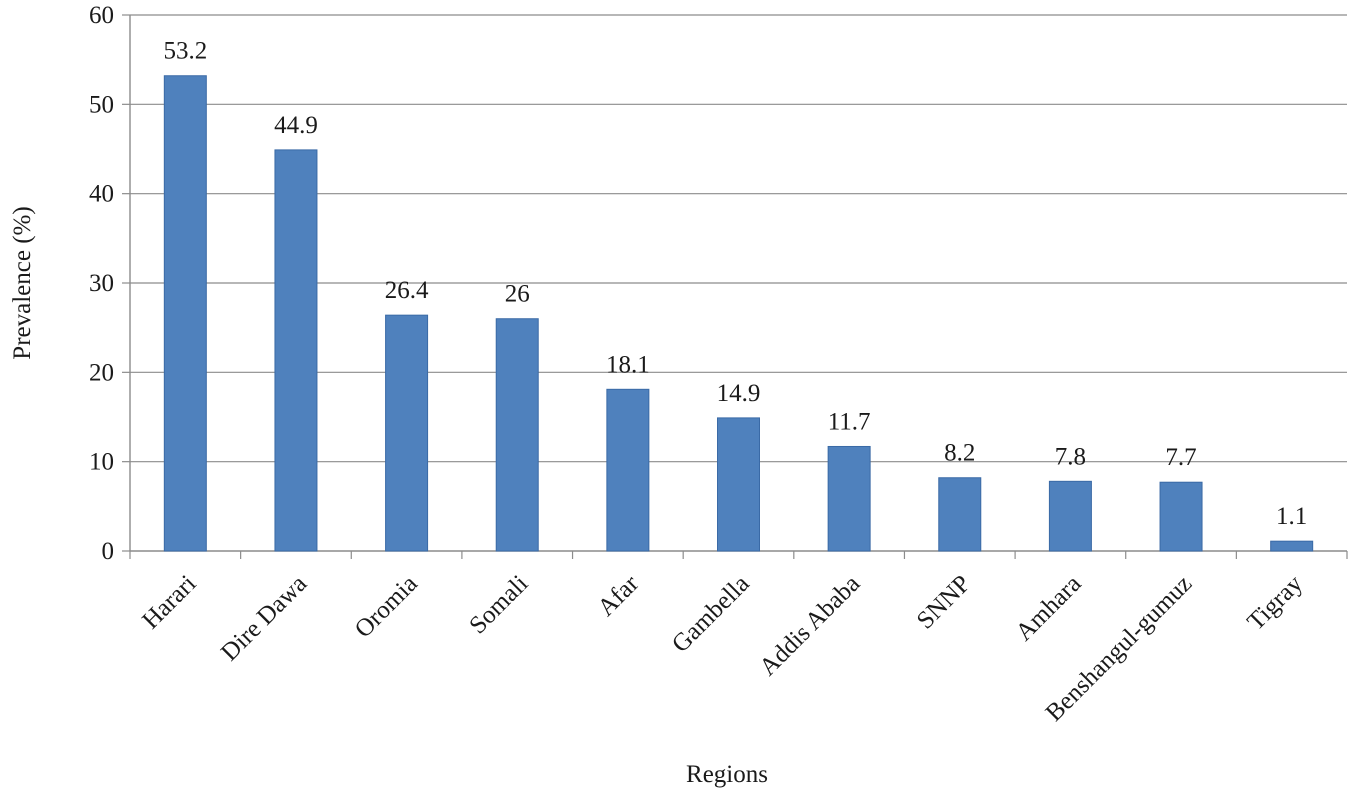 Image resolution: width=1350 pixels, height=794 pixels. Describe the element at coordinates (628, 470) in the screenshot. I see `bar-afar` at that location.